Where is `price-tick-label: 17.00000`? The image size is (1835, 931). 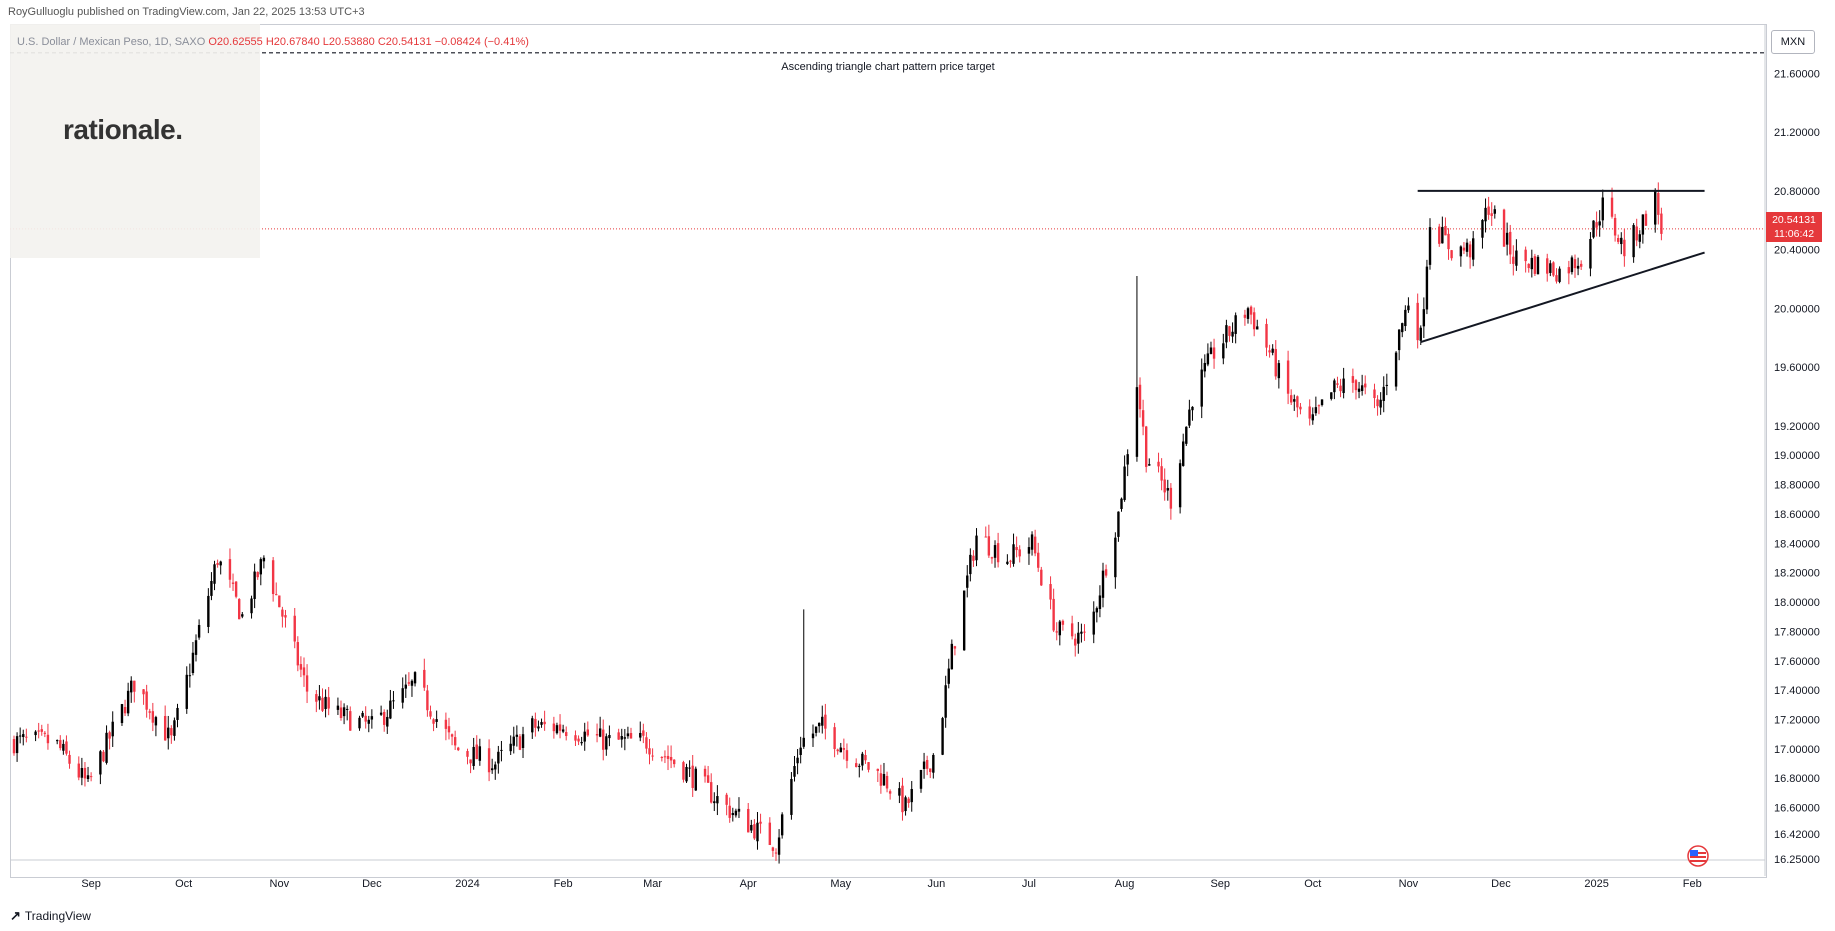
price-tick-label: 17.00000 is located at coordinates (1797, 750).